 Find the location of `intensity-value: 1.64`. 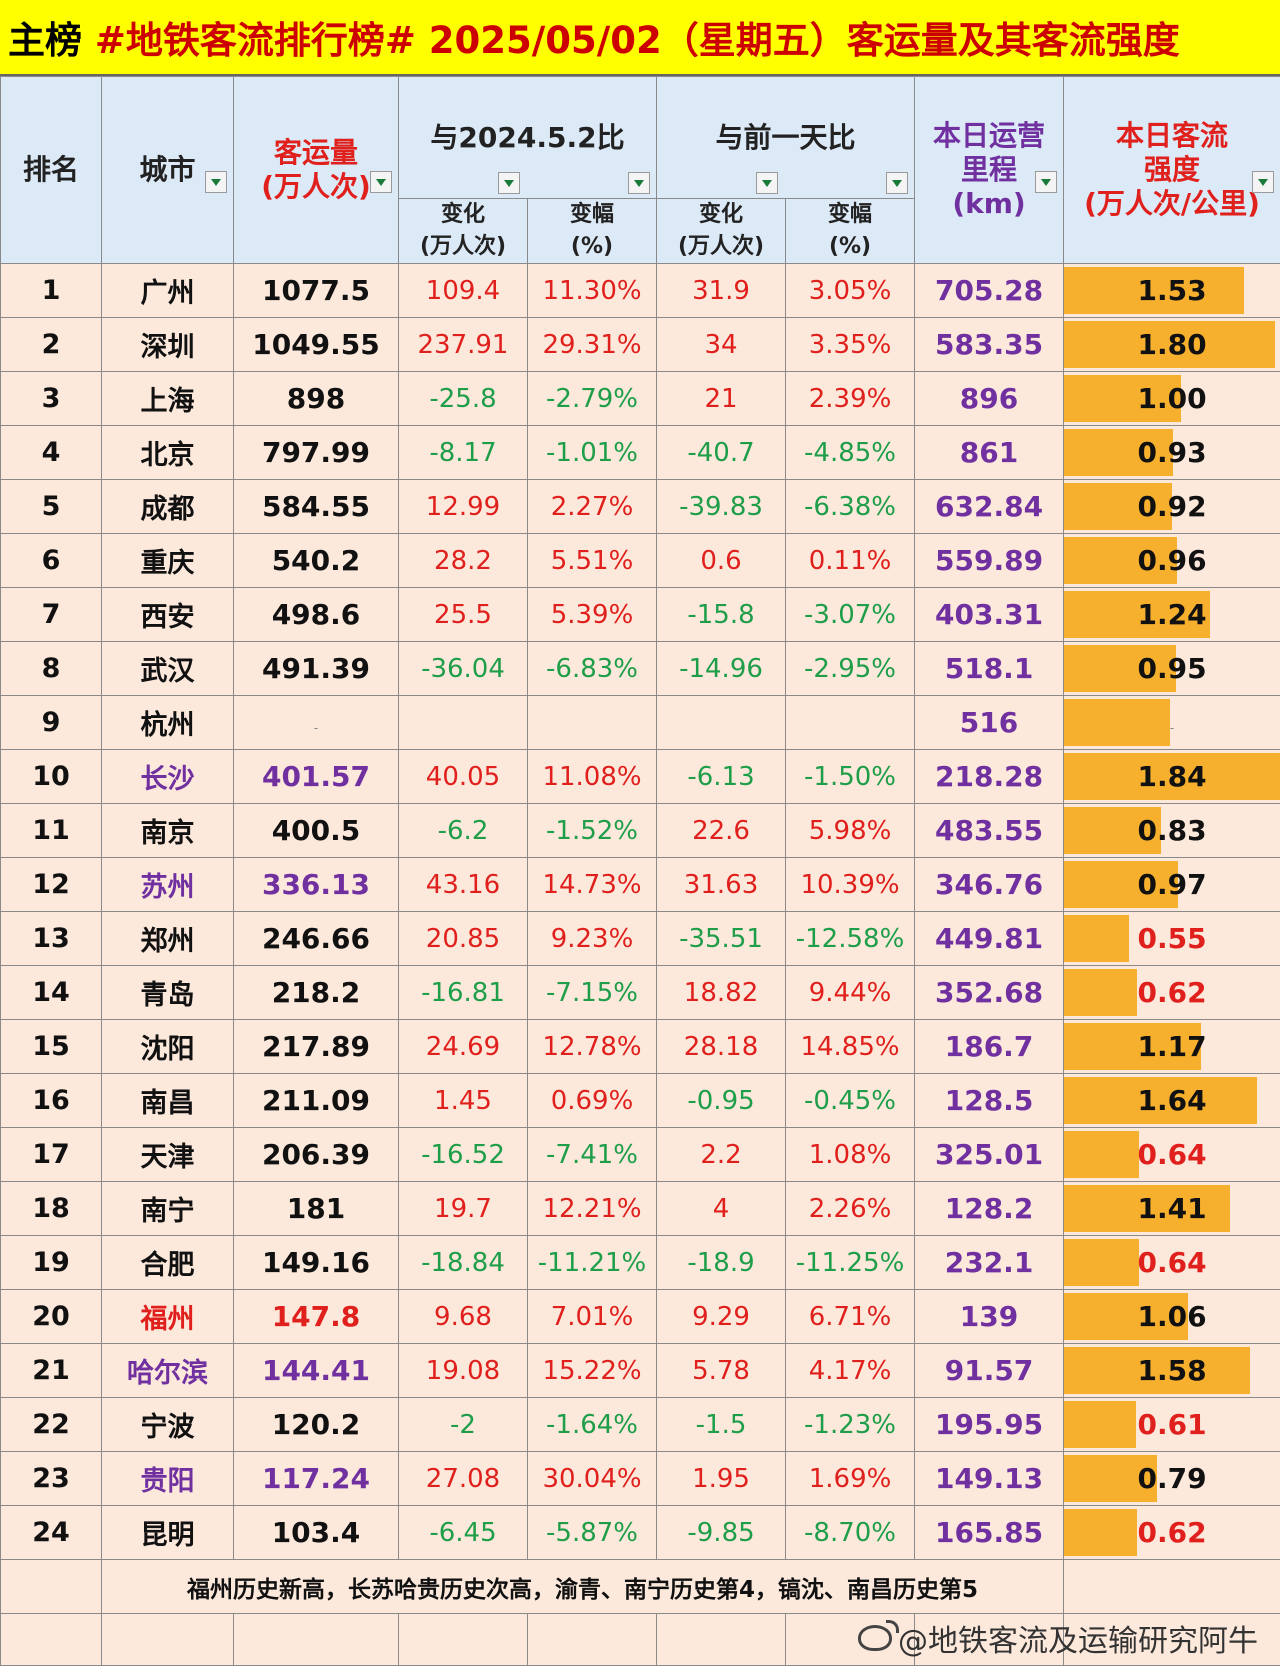

intensity-value: 1.64 is located at coordinates (1172, 1100).